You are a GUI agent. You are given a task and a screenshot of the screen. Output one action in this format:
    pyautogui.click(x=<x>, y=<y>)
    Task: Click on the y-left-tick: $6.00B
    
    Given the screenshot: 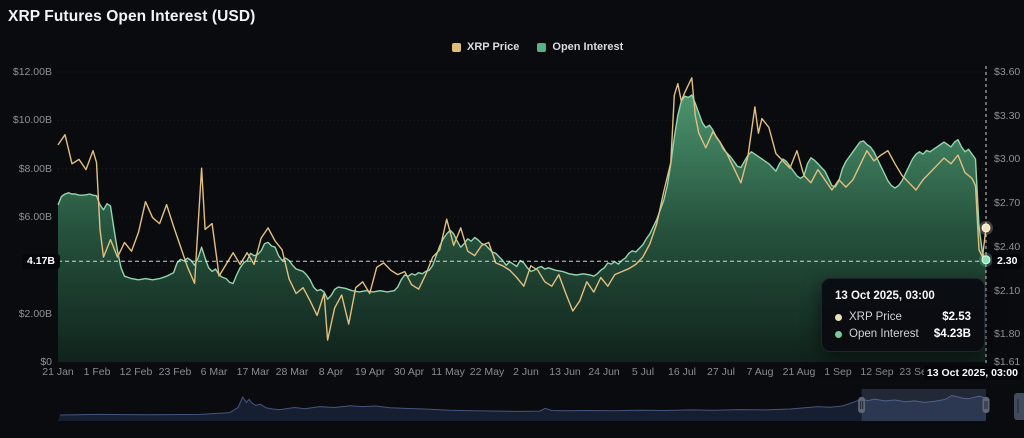 What is the action you would take?
    pyautogui.click(x=35, y=217)
    